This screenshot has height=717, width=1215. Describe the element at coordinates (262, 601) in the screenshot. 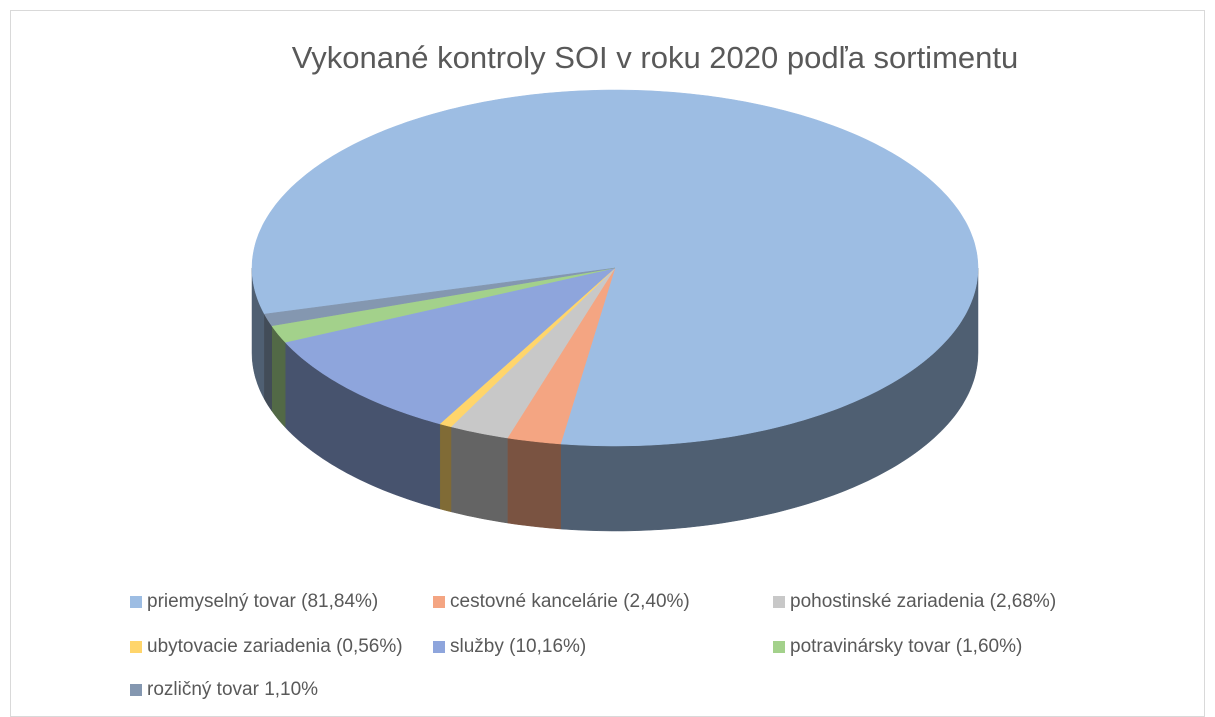

I see `legend-label: priemyselný tovar (81,84%)` at that location.